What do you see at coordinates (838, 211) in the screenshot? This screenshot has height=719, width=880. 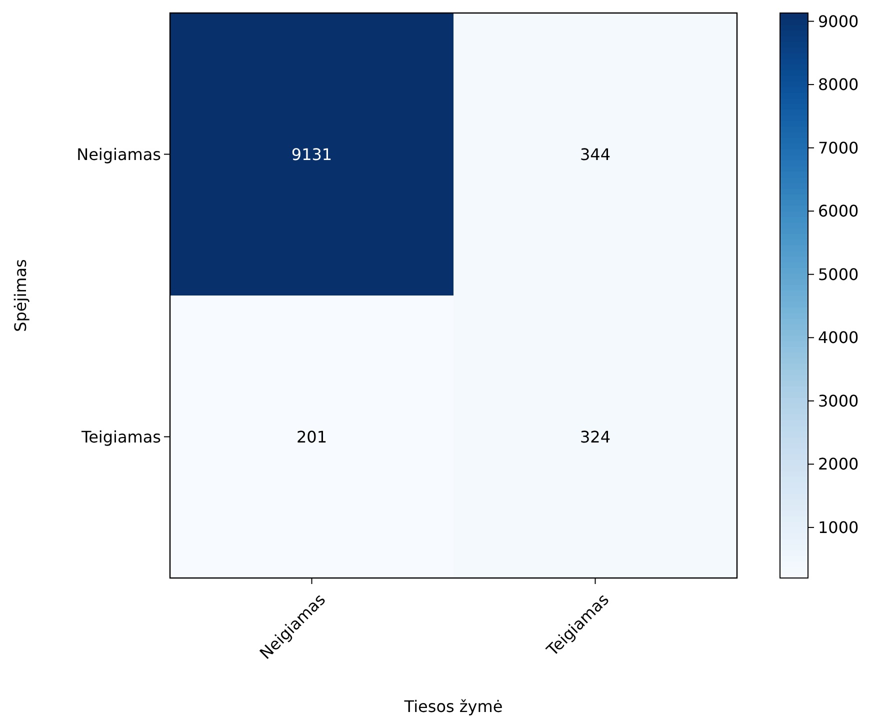 I see `color-bar-label: 6000` at bounding box center [838, 211].